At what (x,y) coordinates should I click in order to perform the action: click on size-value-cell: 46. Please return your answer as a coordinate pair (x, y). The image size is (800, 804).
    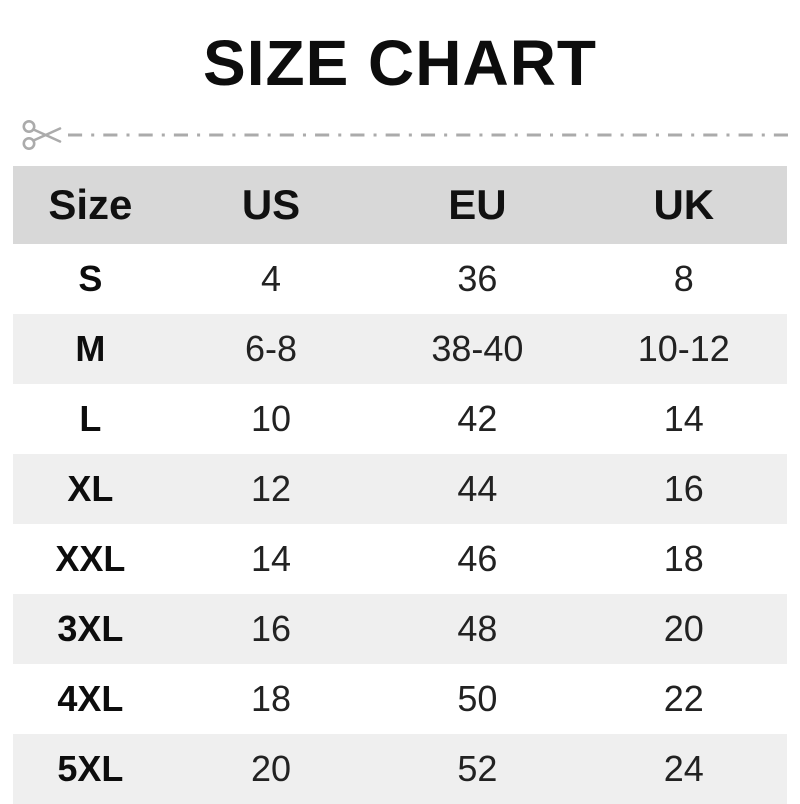
    Looking at the image, I should click on (477, 558).